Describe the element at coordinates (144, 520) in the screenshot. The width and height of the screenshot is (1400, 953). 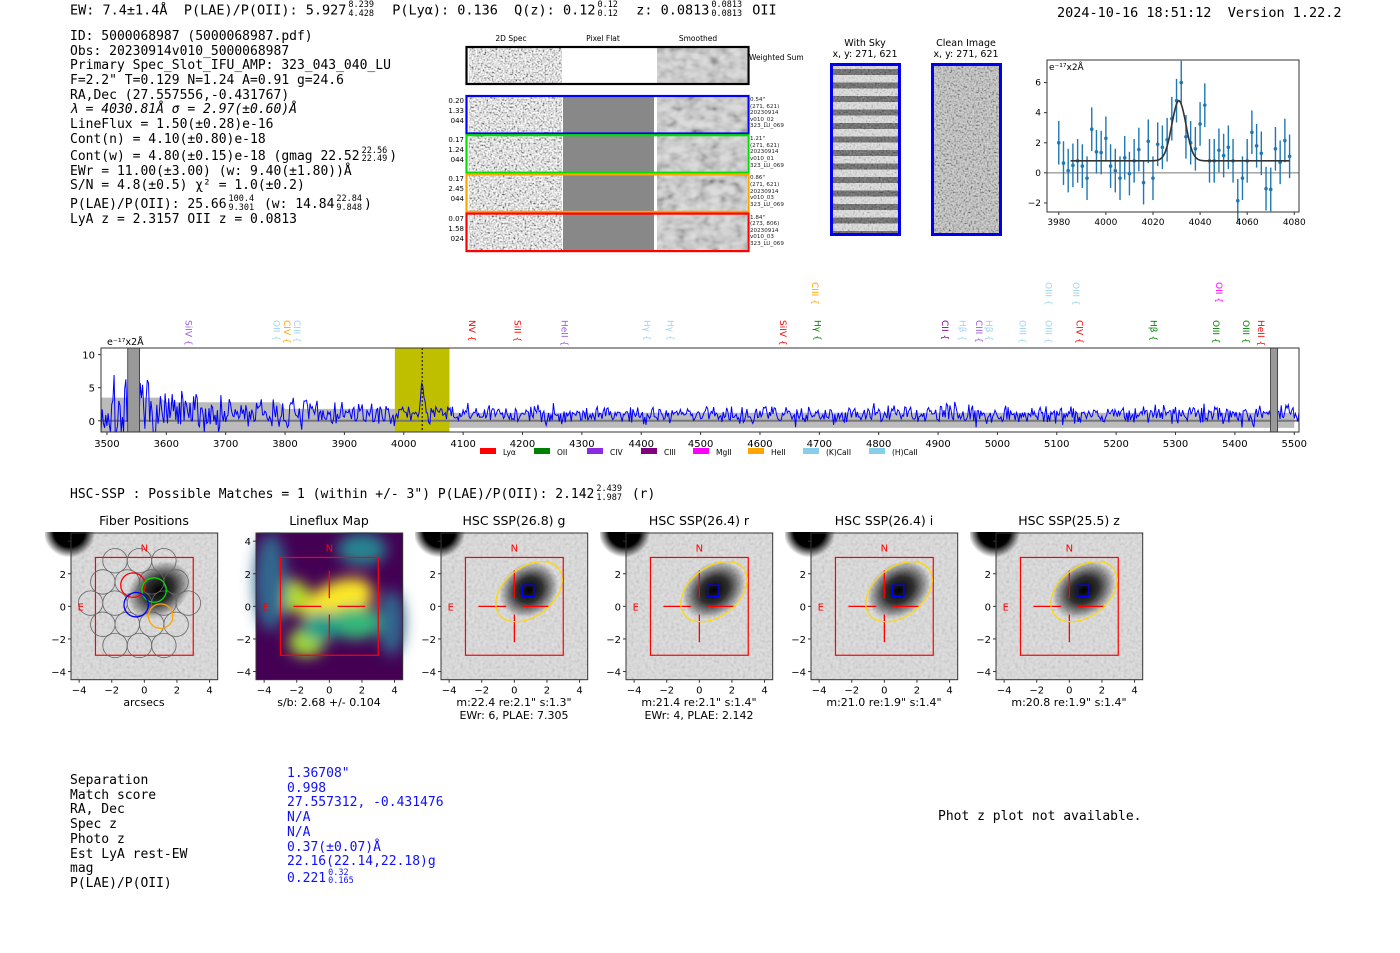
I see `cutout-title: Fiber Positions` at that location.